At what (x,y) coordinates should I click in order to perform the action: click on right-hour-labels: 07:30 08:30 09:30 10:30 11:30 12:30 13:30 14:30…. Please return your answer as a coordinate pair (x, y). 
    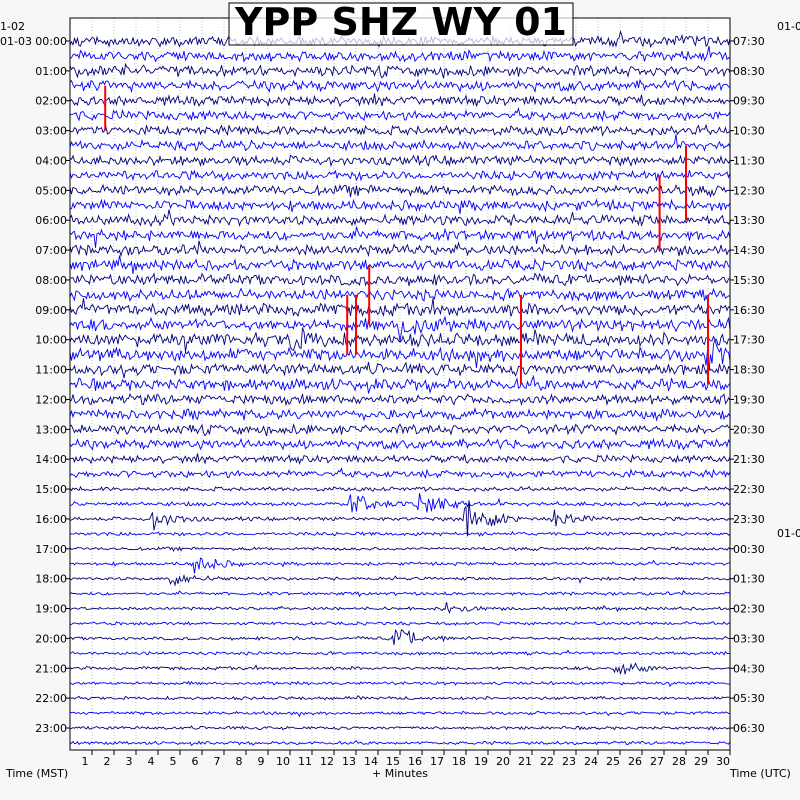
    Looking at the image, I should click on (747, 385).